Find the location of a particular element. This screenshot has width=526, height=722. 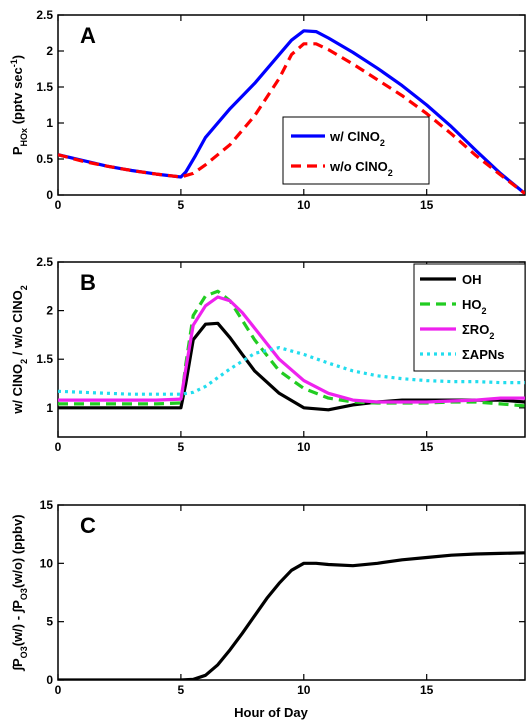

series-line-ho is located at coordinates (291, 348).